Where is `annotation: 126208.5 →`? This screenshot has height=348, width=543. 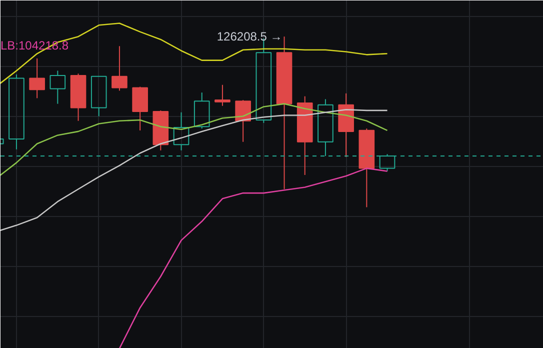
annotation: 126208.5 → is located at coordinates (249, 37).